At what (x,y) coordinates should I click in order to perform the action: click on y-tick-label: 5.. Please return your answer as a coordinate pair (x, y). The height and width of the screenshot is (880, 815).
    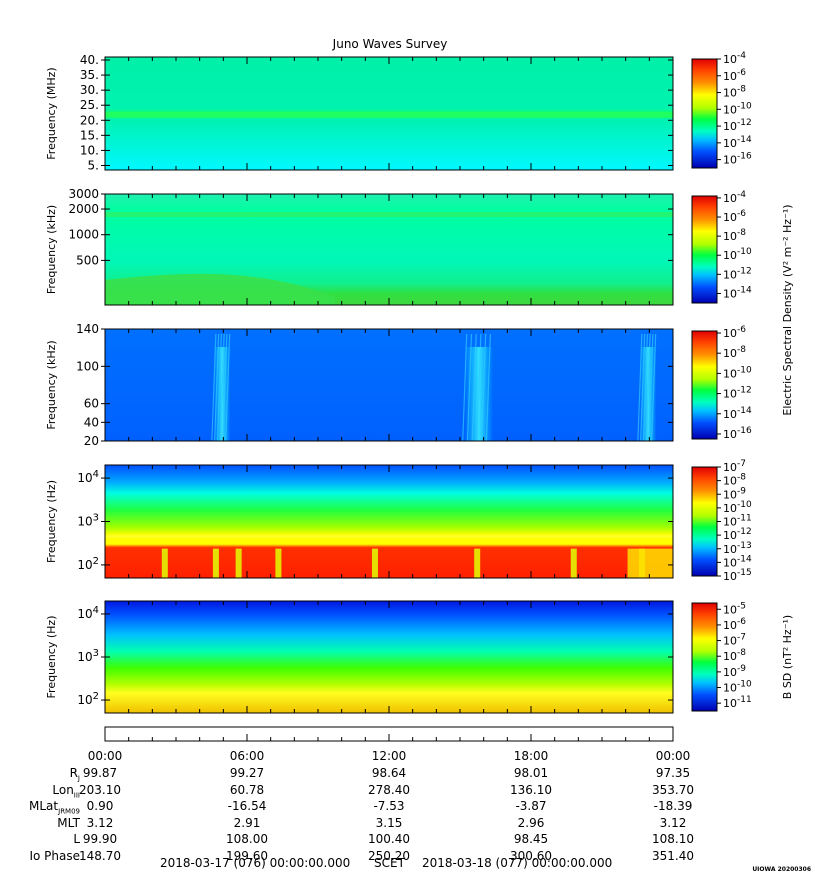
    Looking at the image, I should click on (93, 165).